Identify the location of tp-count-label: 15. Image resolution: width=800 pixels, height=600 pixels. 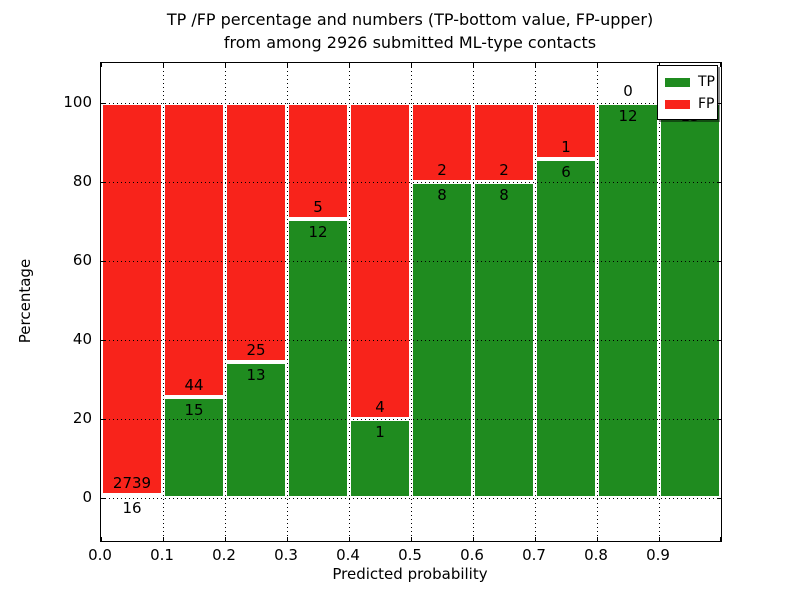
(194, 410).